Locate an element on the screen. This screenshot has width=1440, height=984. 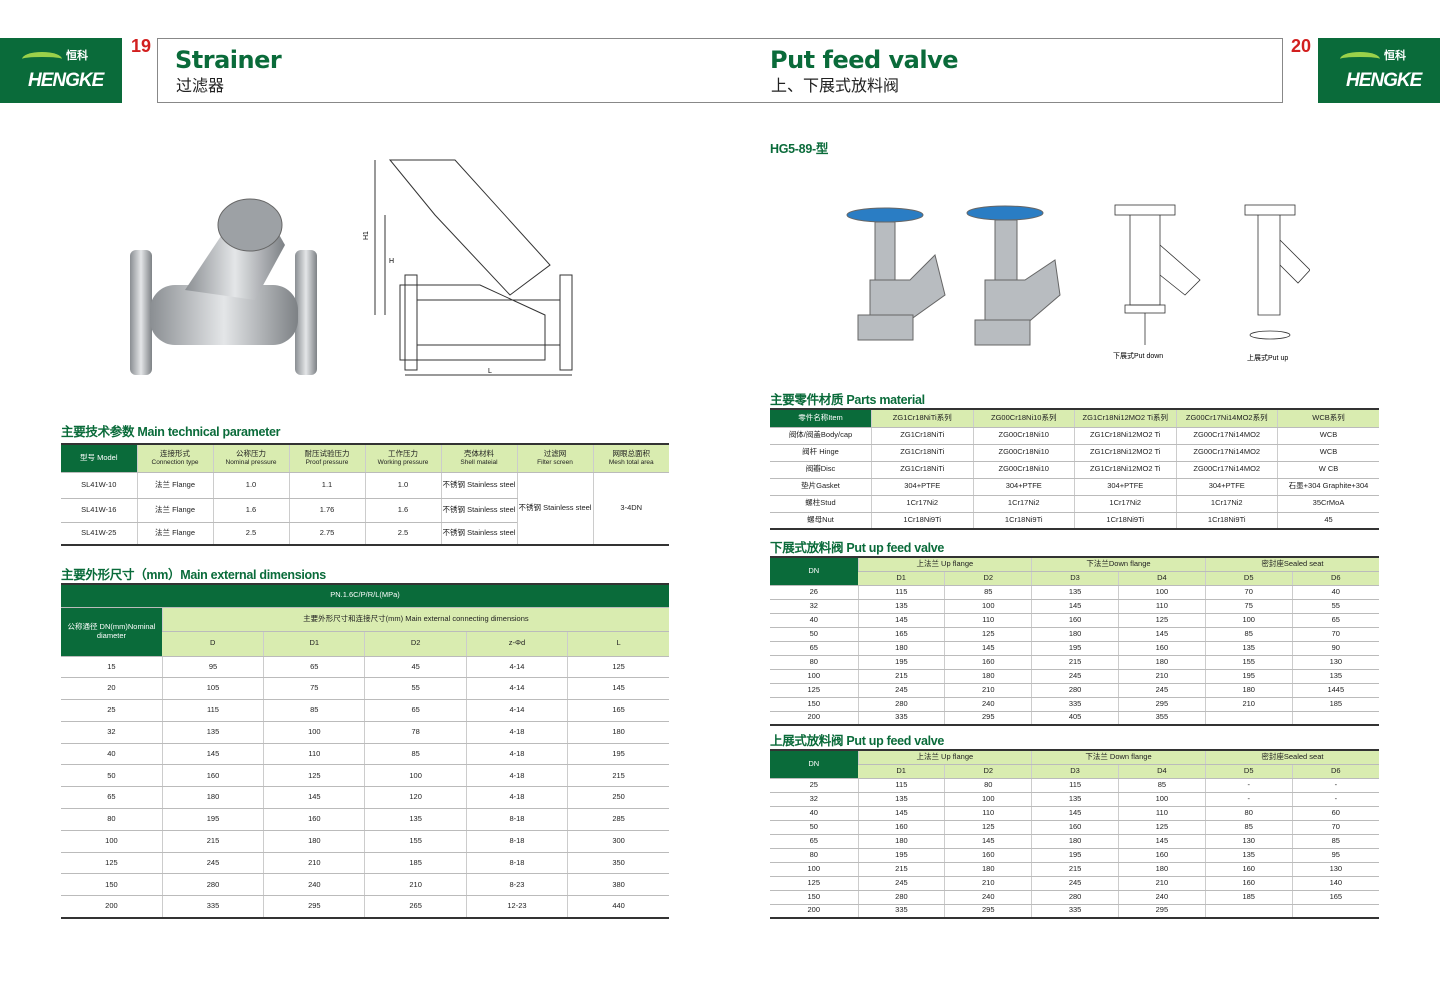
table-cell: 70 is located at coordinates (1335, 827).